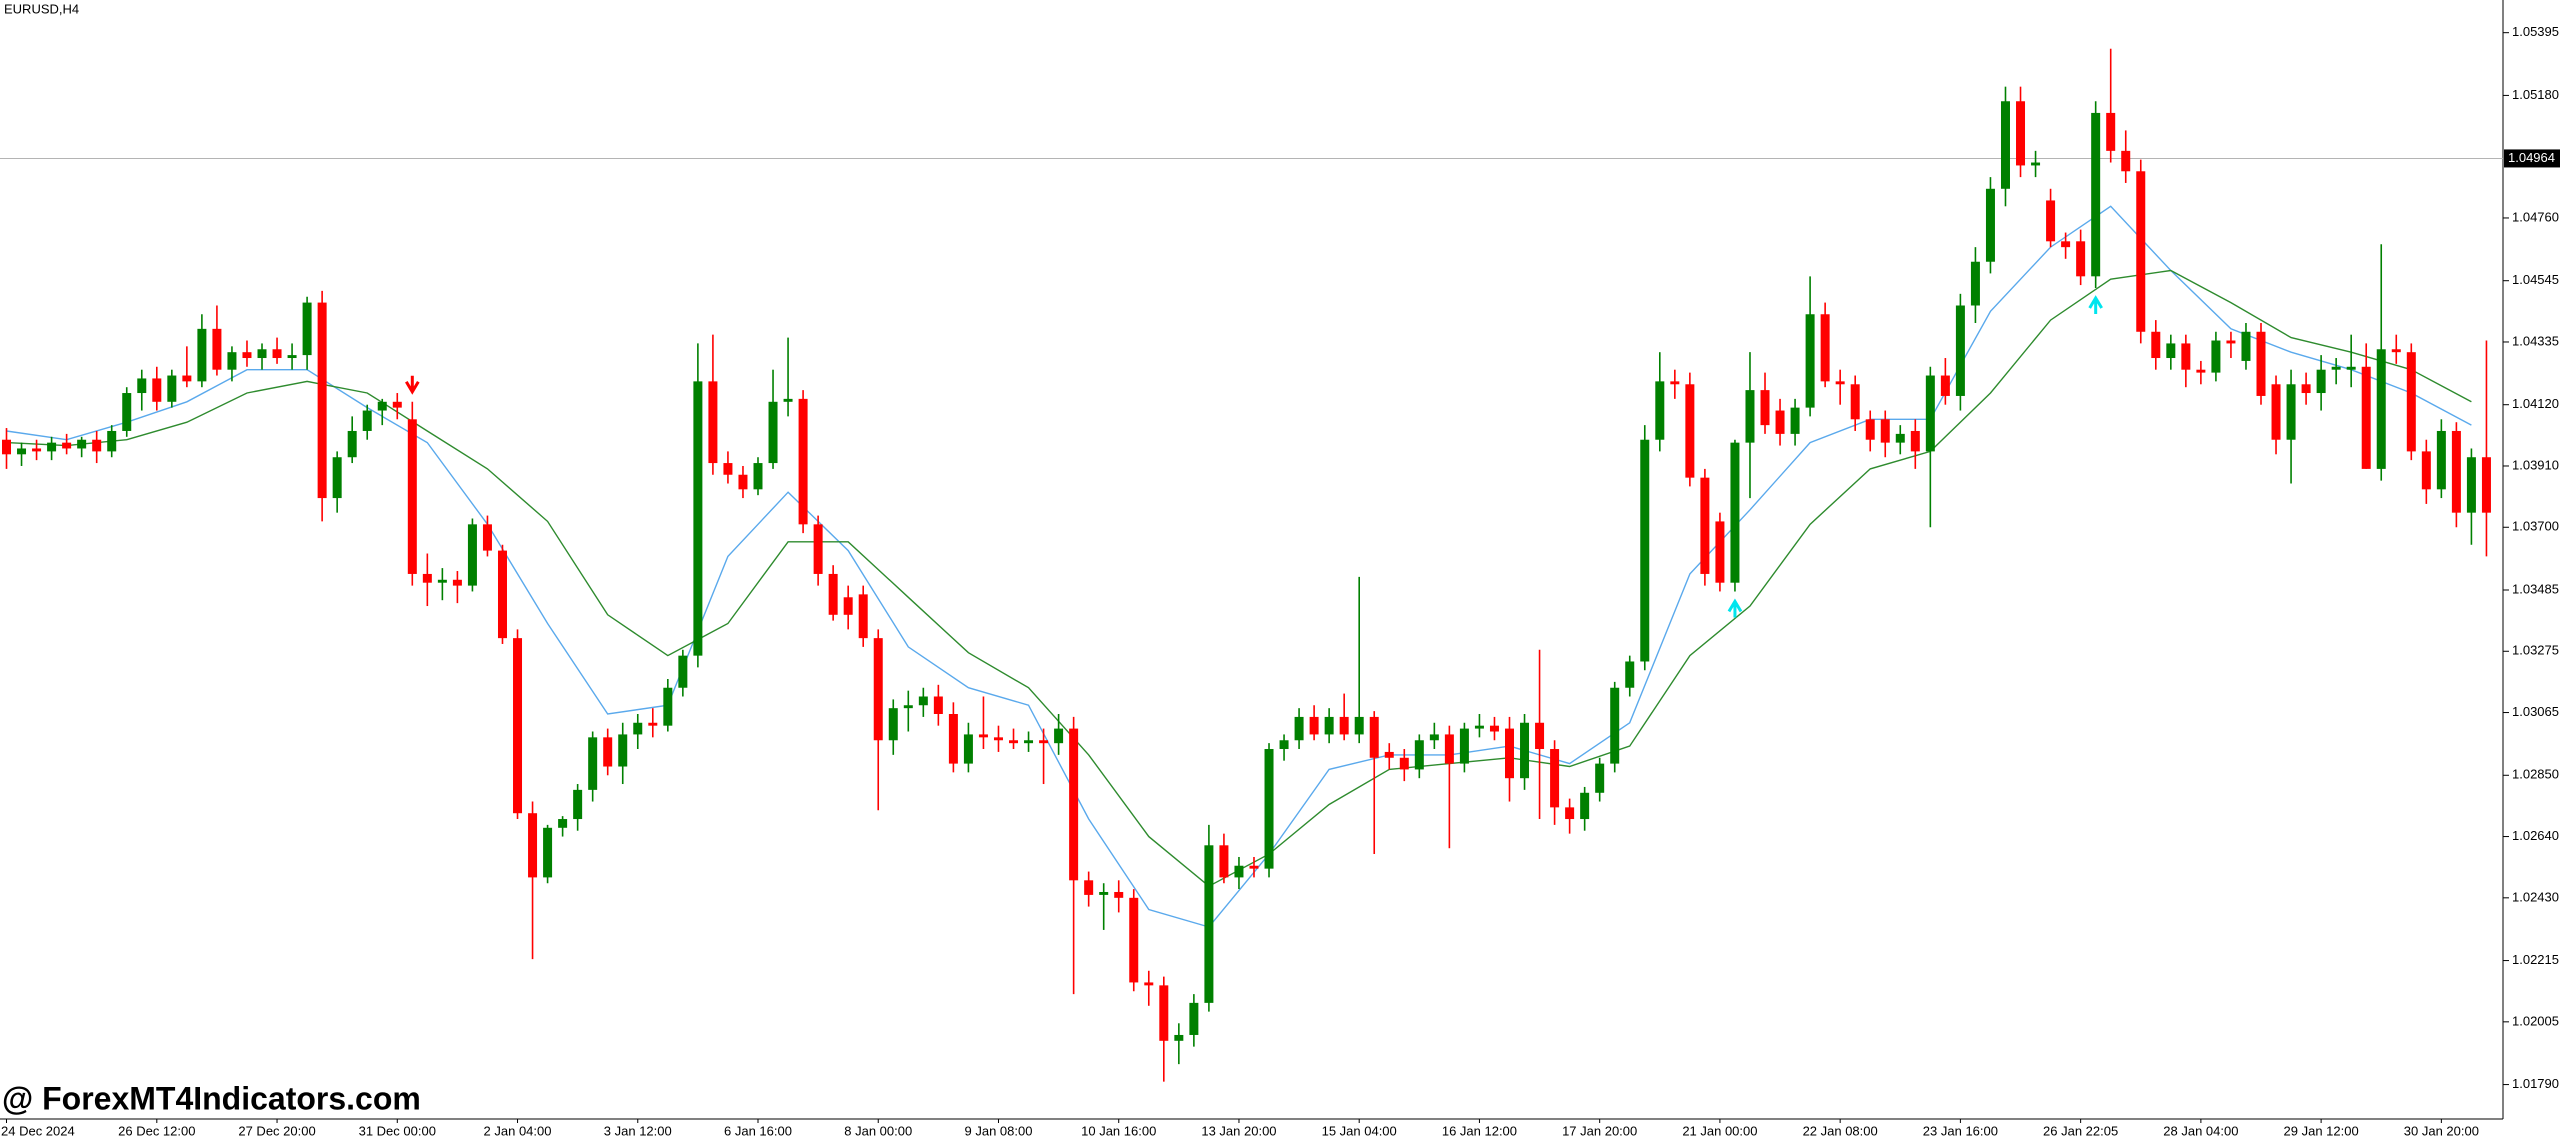  I want to click on y-tick-label: 1.04335, so click(2535, 340).